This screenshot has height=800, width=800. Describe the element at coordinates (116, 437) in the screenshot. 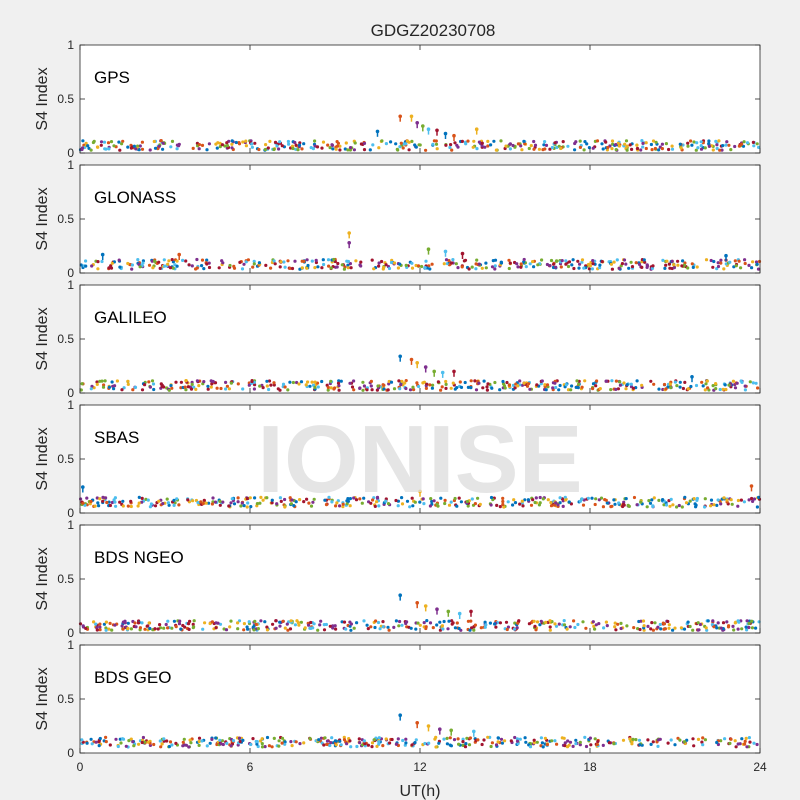

I see `panel-label: SBAS` at that location.